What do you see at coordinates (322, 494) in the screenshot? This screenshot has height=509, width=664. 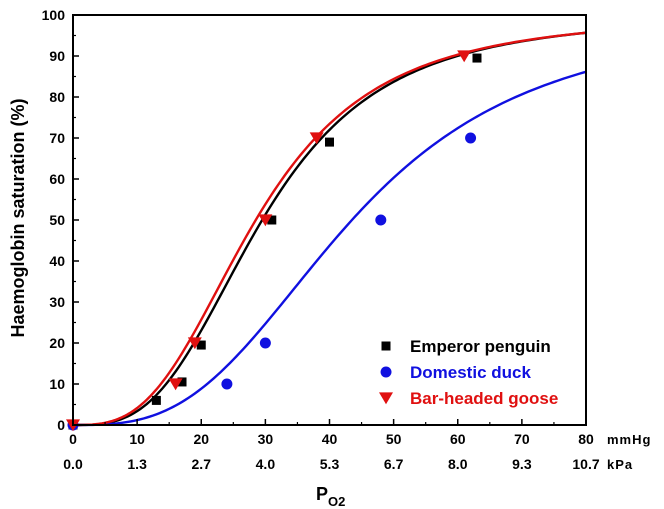 I see `x-axis-title-main: P` at bounding box center [322, 494].